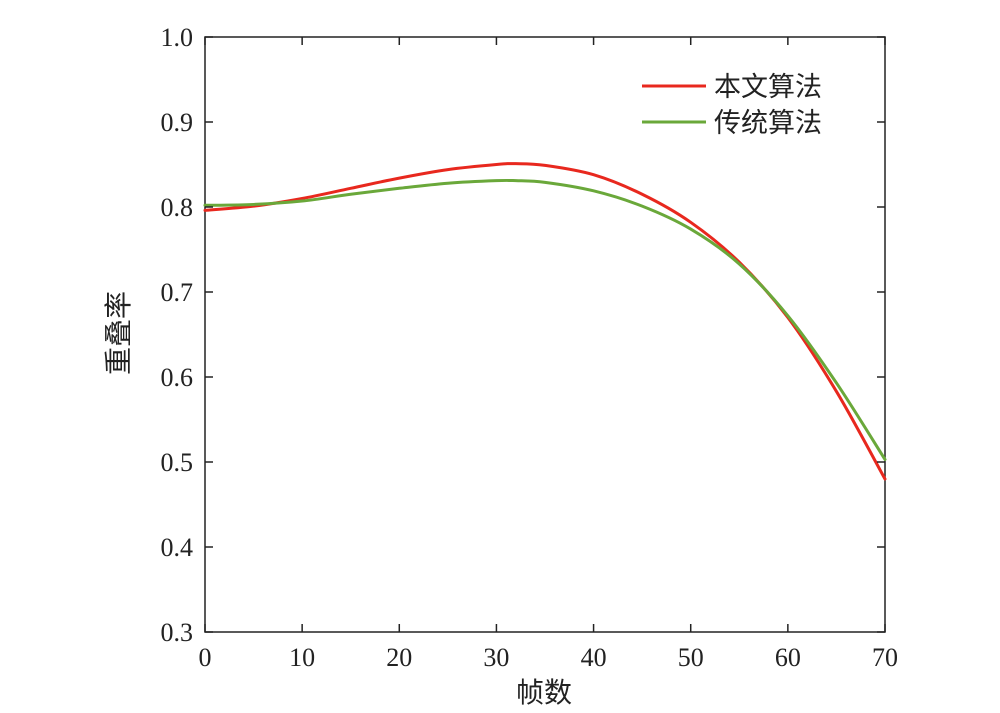 The image size is (1000, 713). Describe the element at coordinates (691, 657) in the screenshot. I see `x-tick-label: 50` at that location.